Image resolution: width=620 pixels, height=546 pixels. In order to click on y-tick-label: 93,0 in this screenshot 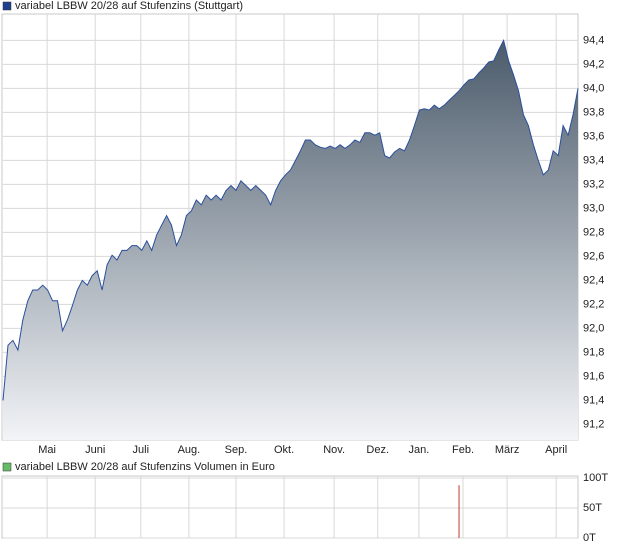, I will do `click(593, 208)`.